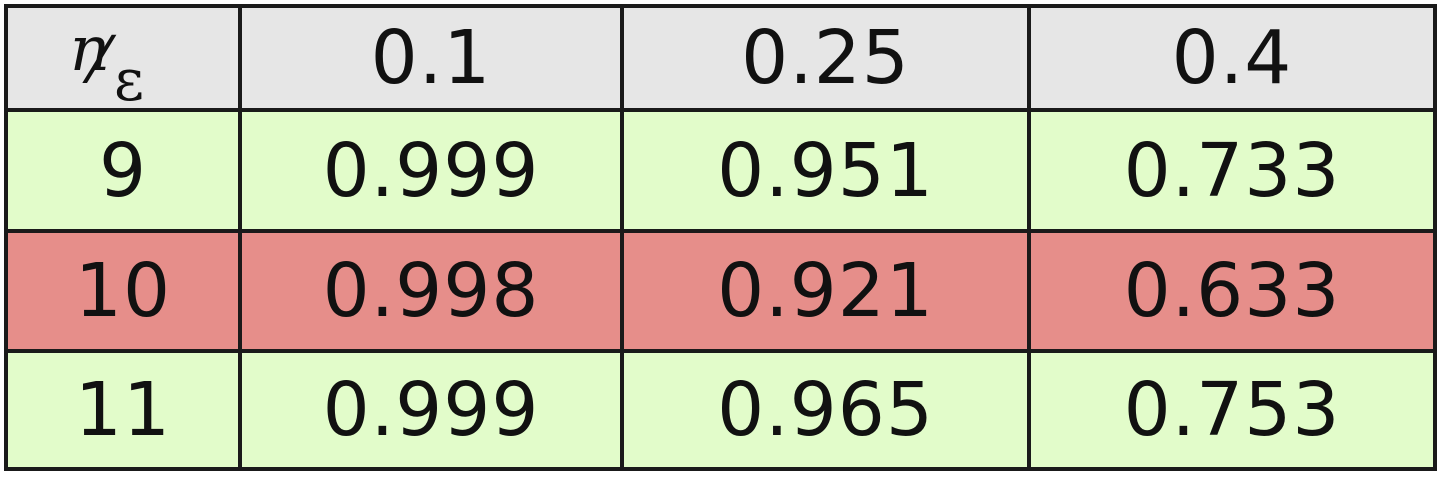 The image size is (1446, 484). I want to click on table-cell: 0.733, so click(1232, 172).